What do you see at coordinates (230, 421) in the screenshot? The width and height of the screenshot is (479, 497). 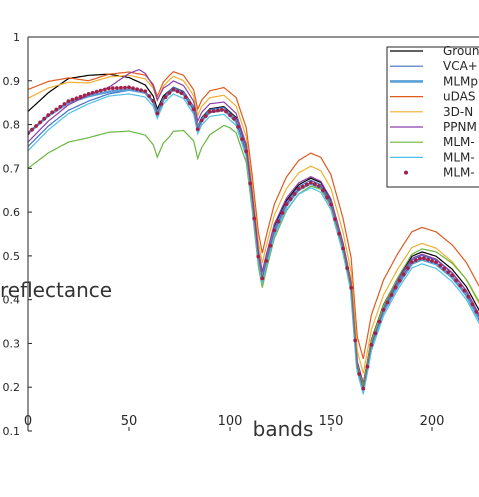 I see `x-tick-label-2: 100` at bounding box center [230, 421].